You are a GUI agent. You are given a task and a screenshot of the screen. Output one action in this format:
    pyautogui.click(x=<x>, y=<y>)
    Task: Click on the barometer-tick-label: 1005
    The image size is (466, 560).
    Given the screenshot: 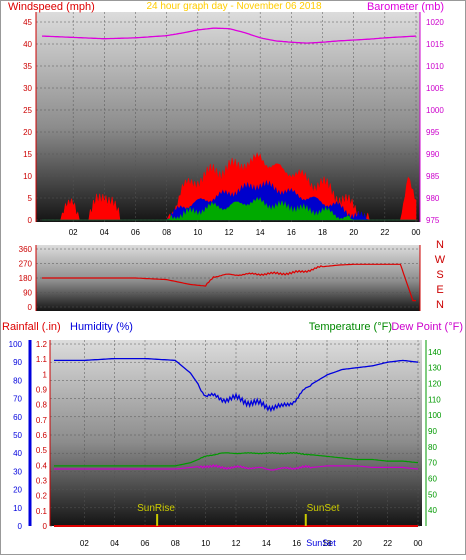 What is the action you would take?
    pyautogui.click(x=435, y=88)
    